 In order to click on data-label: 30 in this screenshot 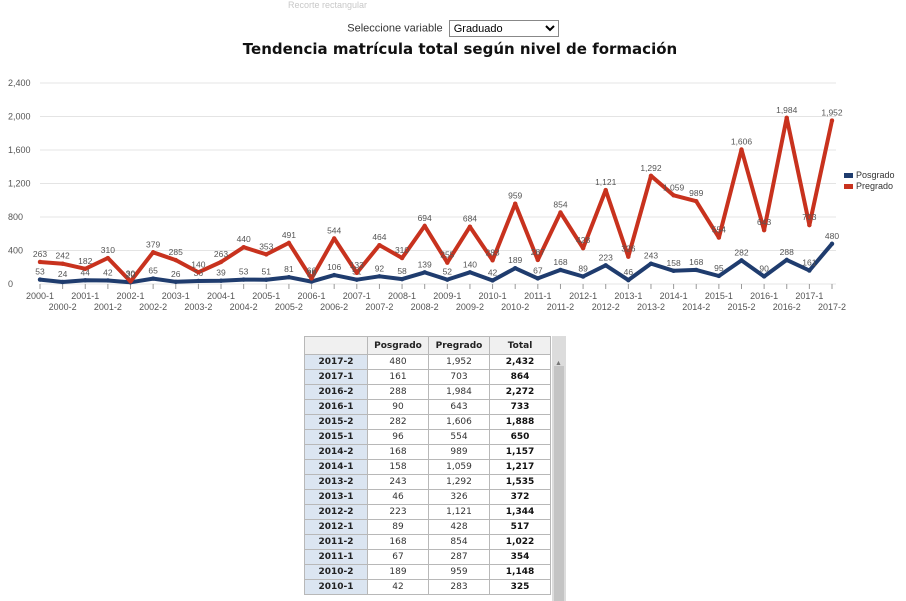, I will do `click(131, 273)`.